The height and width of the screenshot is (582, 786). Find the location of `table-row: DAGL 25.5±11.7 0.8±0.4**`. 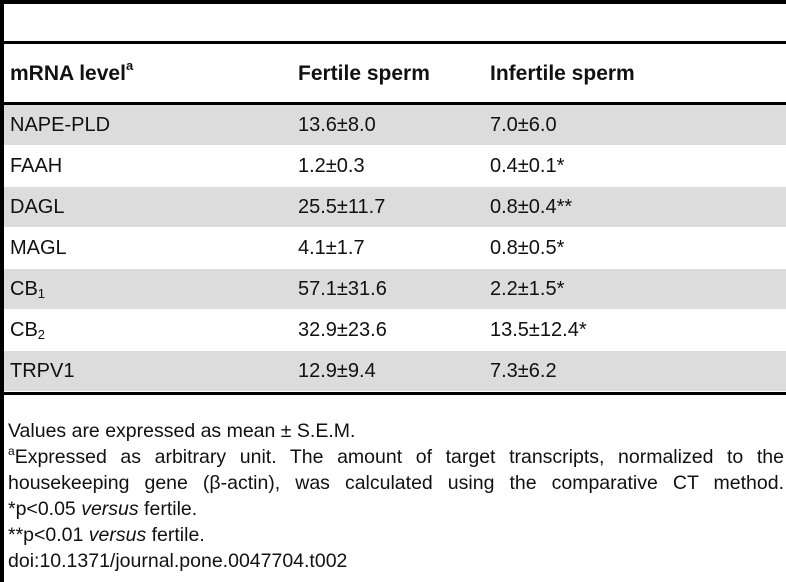

table-row: DAGL 25.5±11.7 0.8±0.4** is located at coordinates (395, 207).